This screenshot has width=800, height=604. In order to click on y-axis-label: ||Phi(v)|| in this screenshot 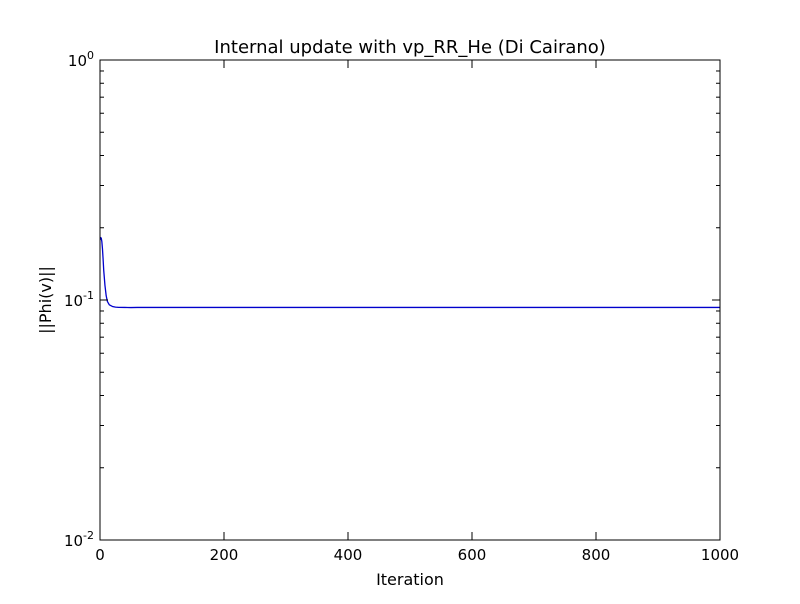, I will do `click(45, 300)`.